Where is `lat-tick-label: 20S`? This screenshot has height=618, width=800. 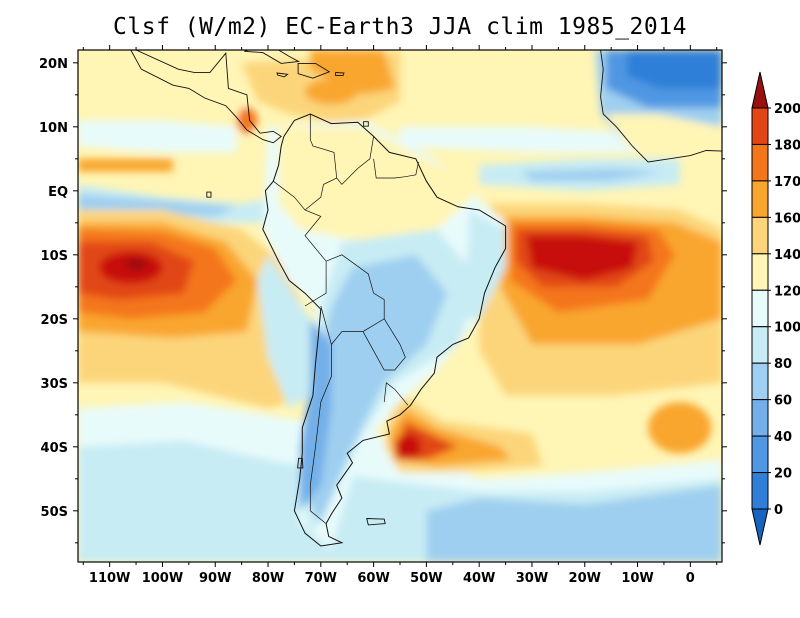 lat-tick-label: 20S is located at coordinates (54, 320).